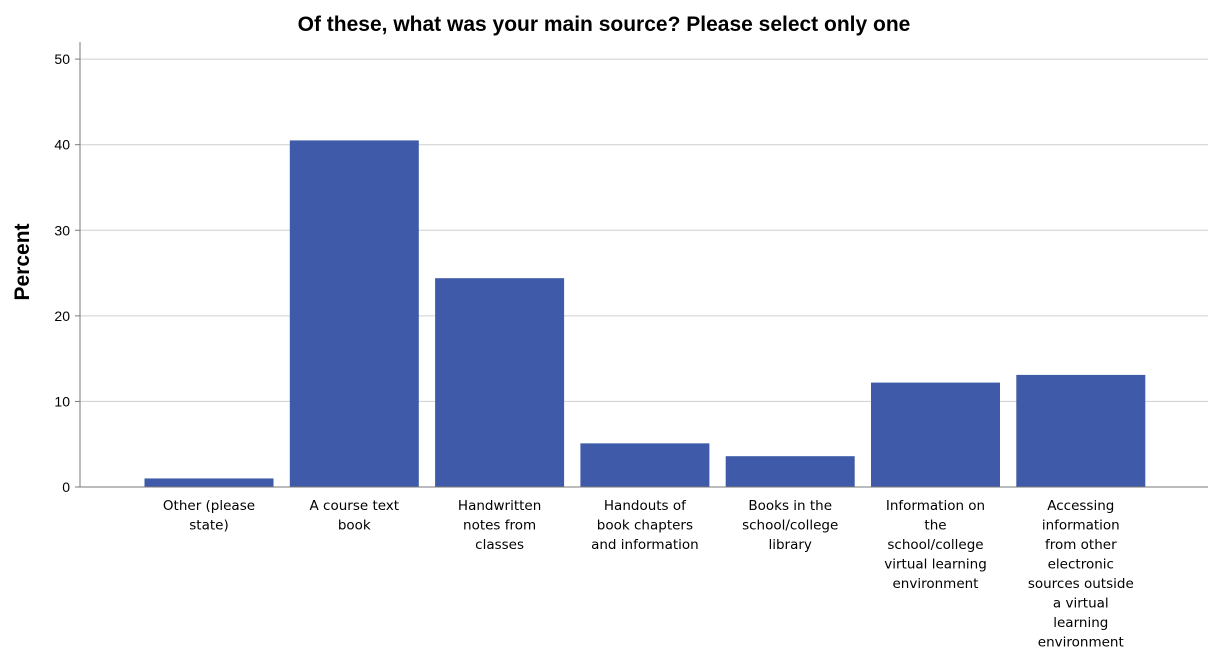  I want to click on x-category-label: A course text book, so click(355, 516).